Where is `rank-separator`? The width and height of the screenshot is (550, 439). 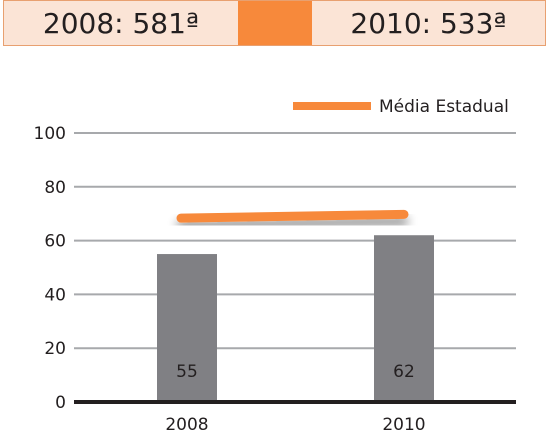 rank-separator is located at coordinates (275, 23).